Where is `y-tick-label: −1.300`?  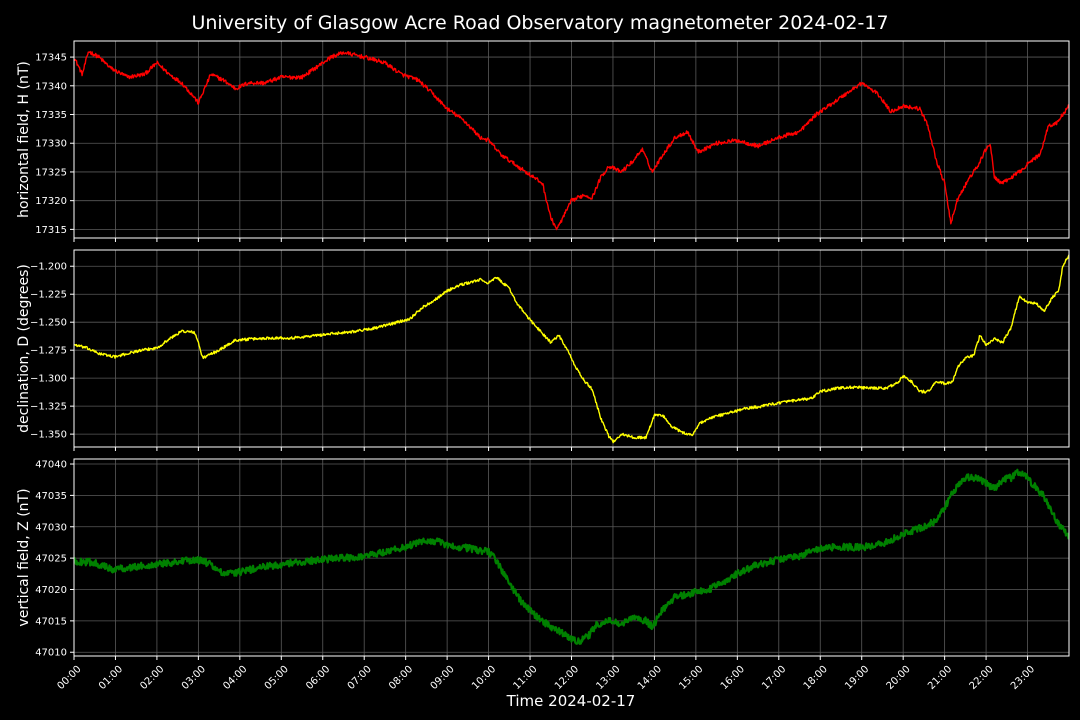
y-tick-label: −1.300 is located at coordinates (48, 379).